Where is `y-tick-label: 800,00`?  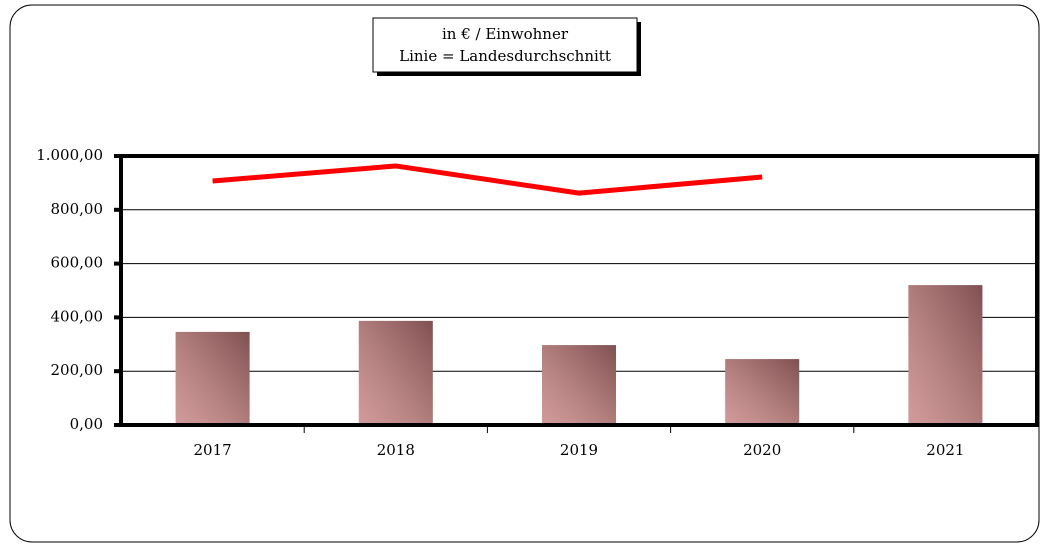 y-tick-label: 800,00 is located at coordinates (77, 209).